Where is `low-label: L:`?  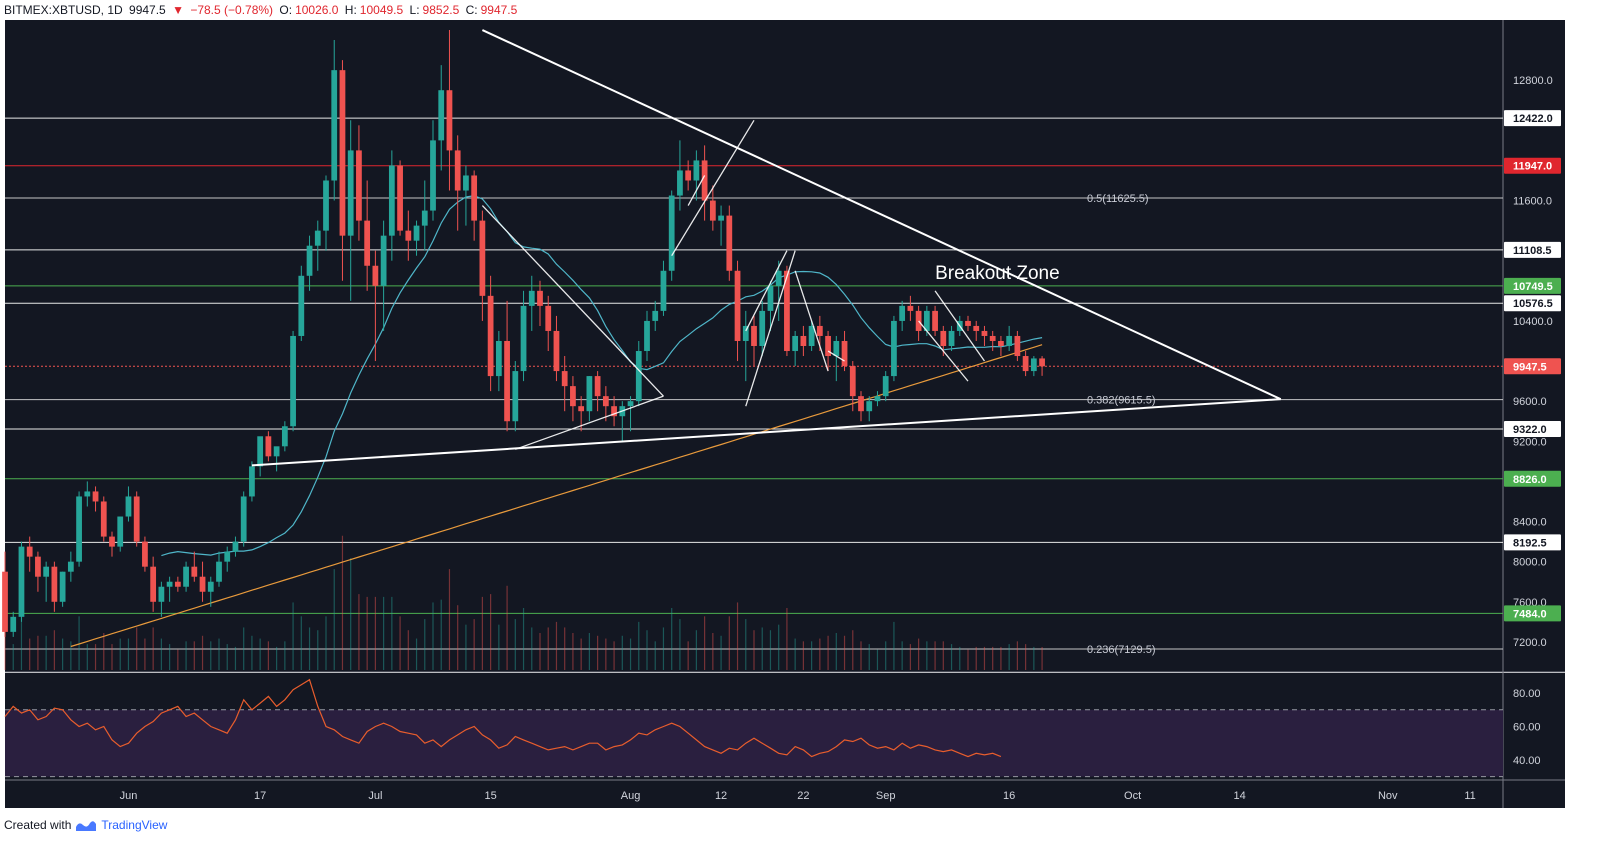 low-label: L: is located at coordinates (414, 10).